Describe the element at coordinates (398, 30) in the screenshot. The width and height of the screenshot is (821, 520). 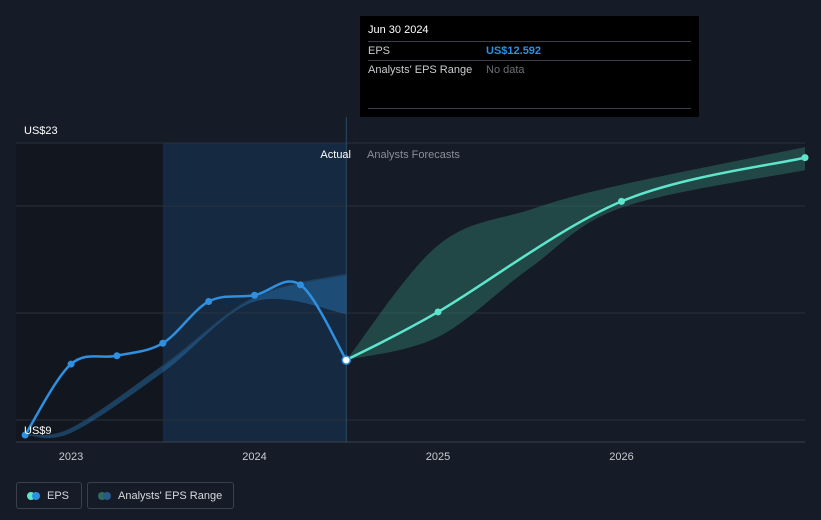
I see `tooltip-date: Jun 30 2024` at that location.